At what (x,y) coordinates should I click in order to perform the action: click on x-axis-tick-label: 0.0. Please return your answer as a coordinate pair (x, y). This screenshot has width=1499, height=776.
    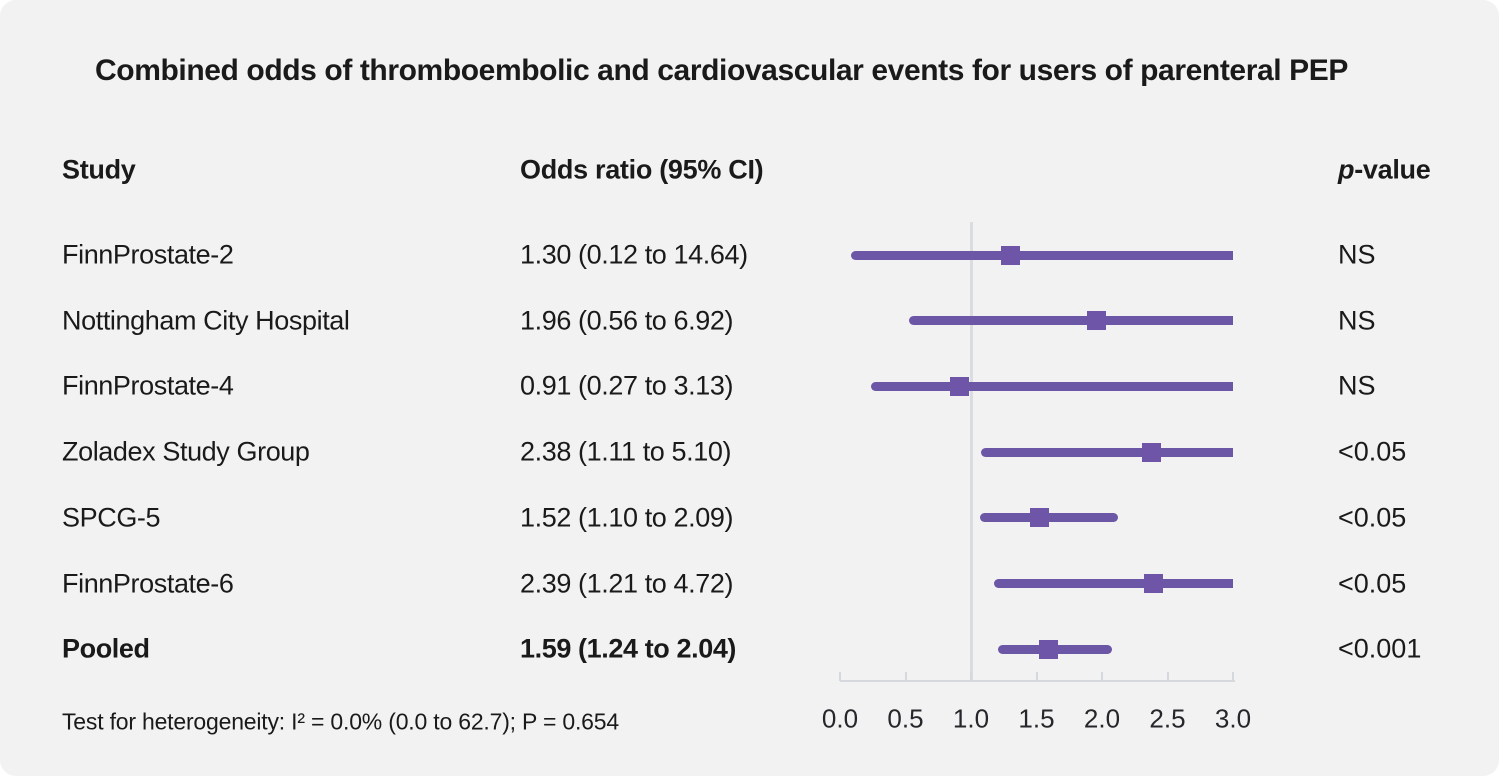
    Looking at the image, I should click on (840, 718).